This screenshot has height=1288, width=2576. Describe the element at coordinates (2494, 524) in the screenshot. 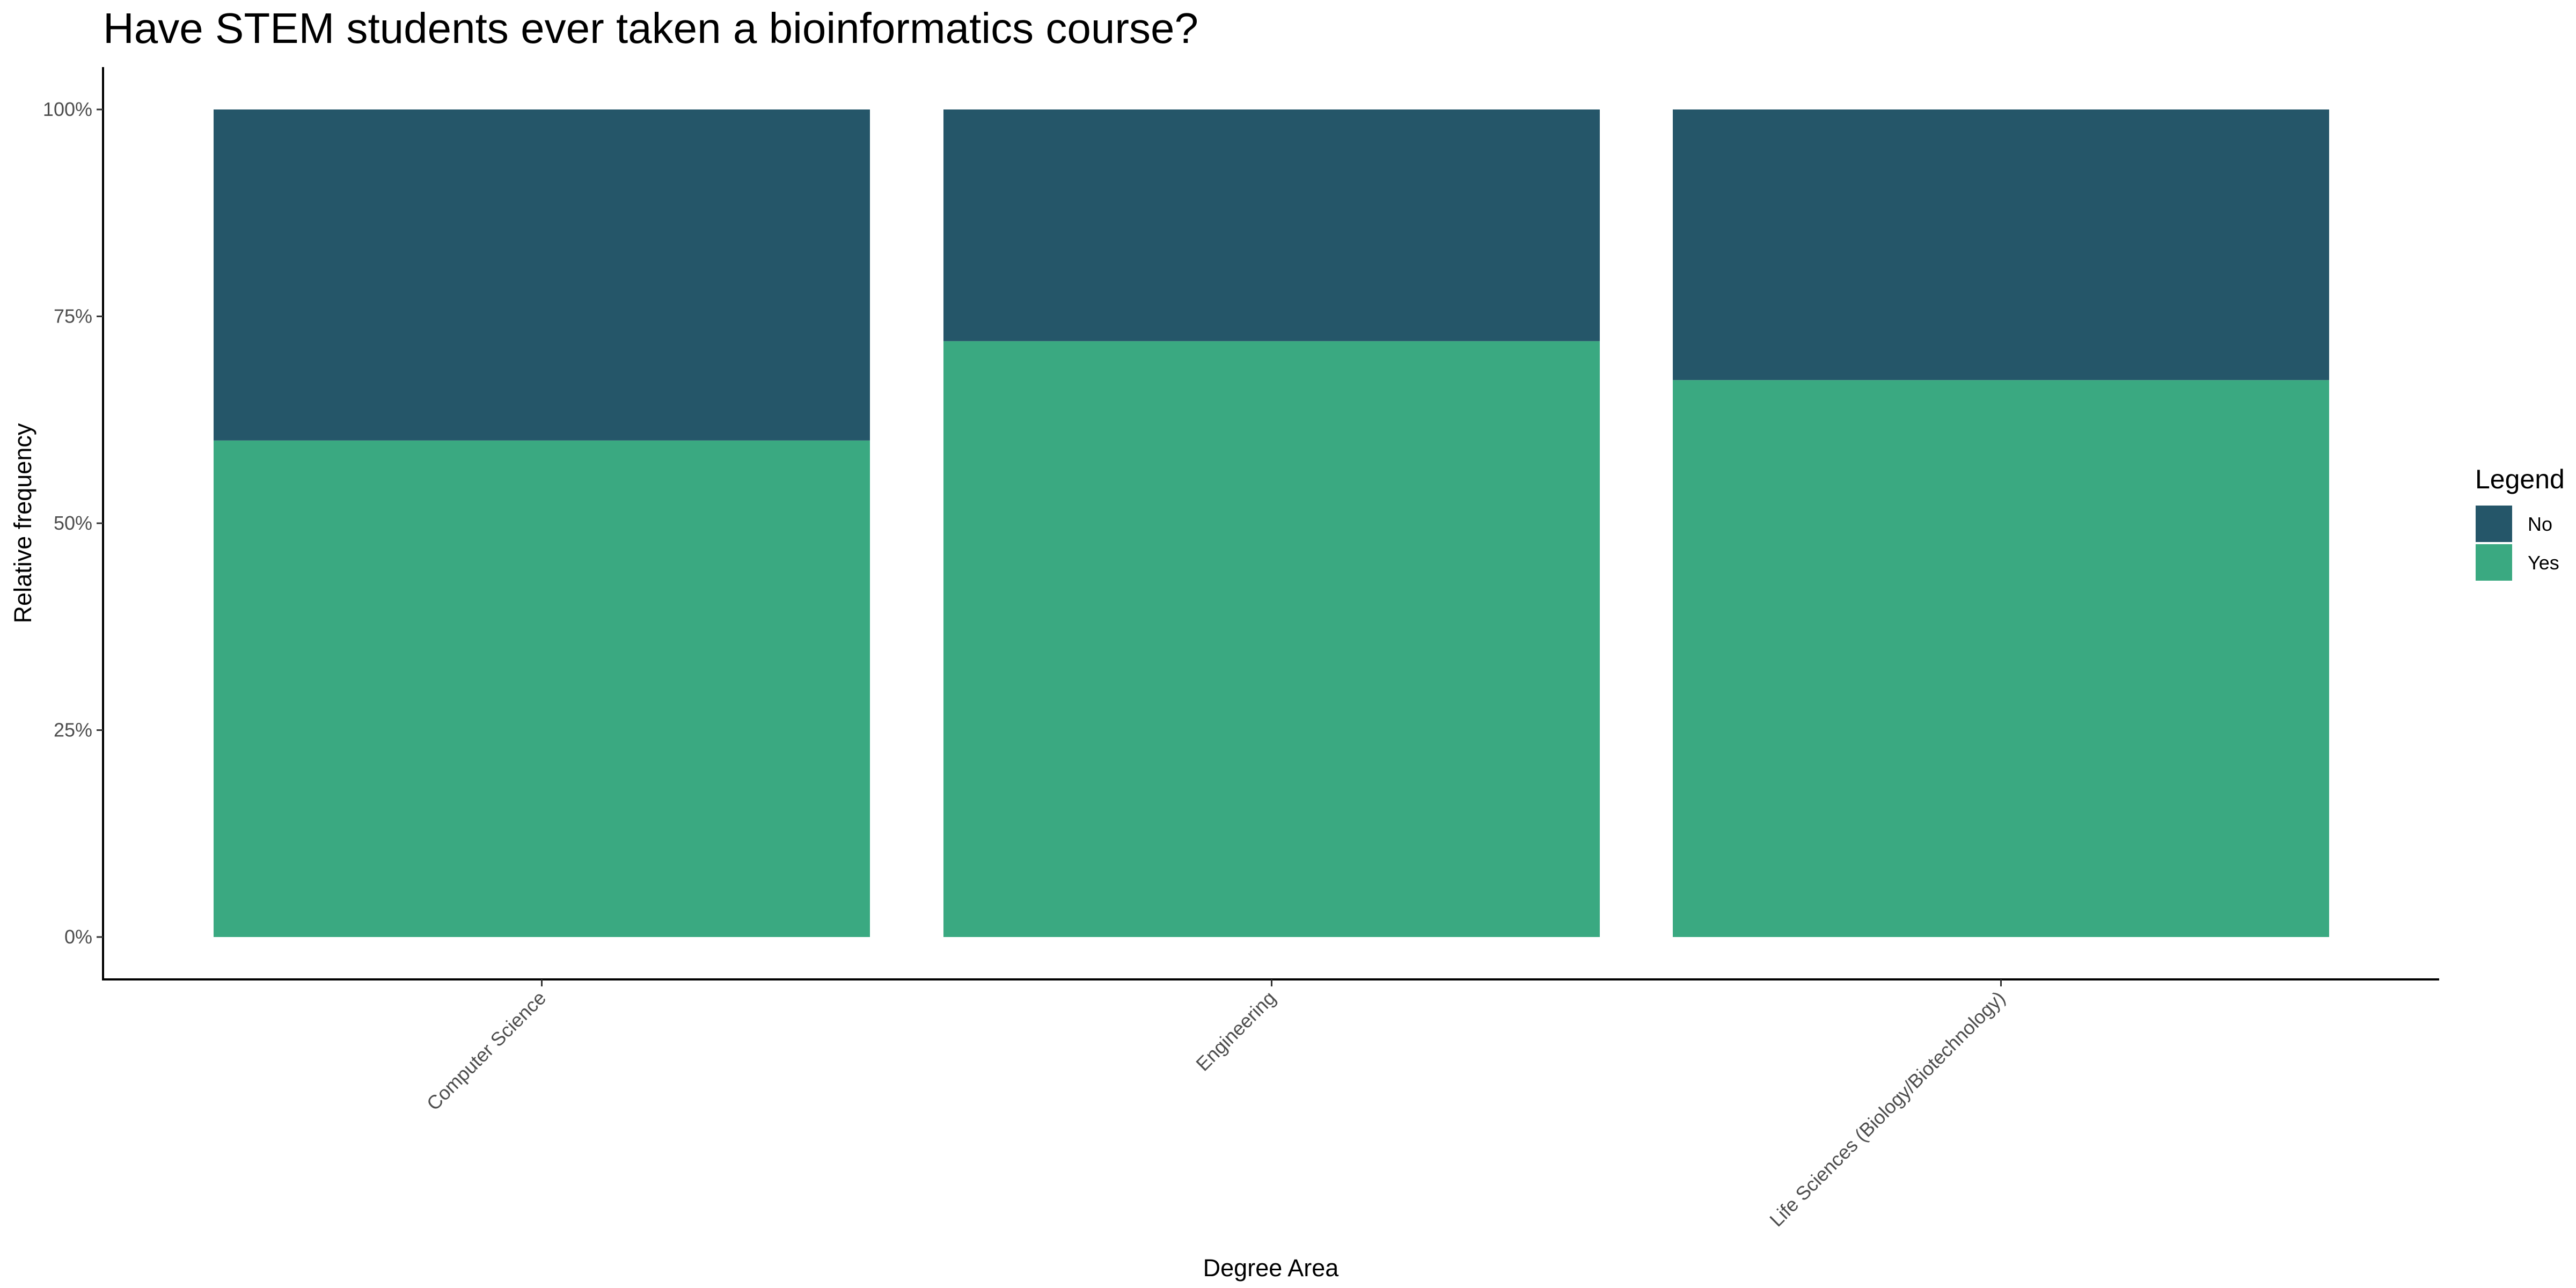

I see `legend-swatch-no` at that location.